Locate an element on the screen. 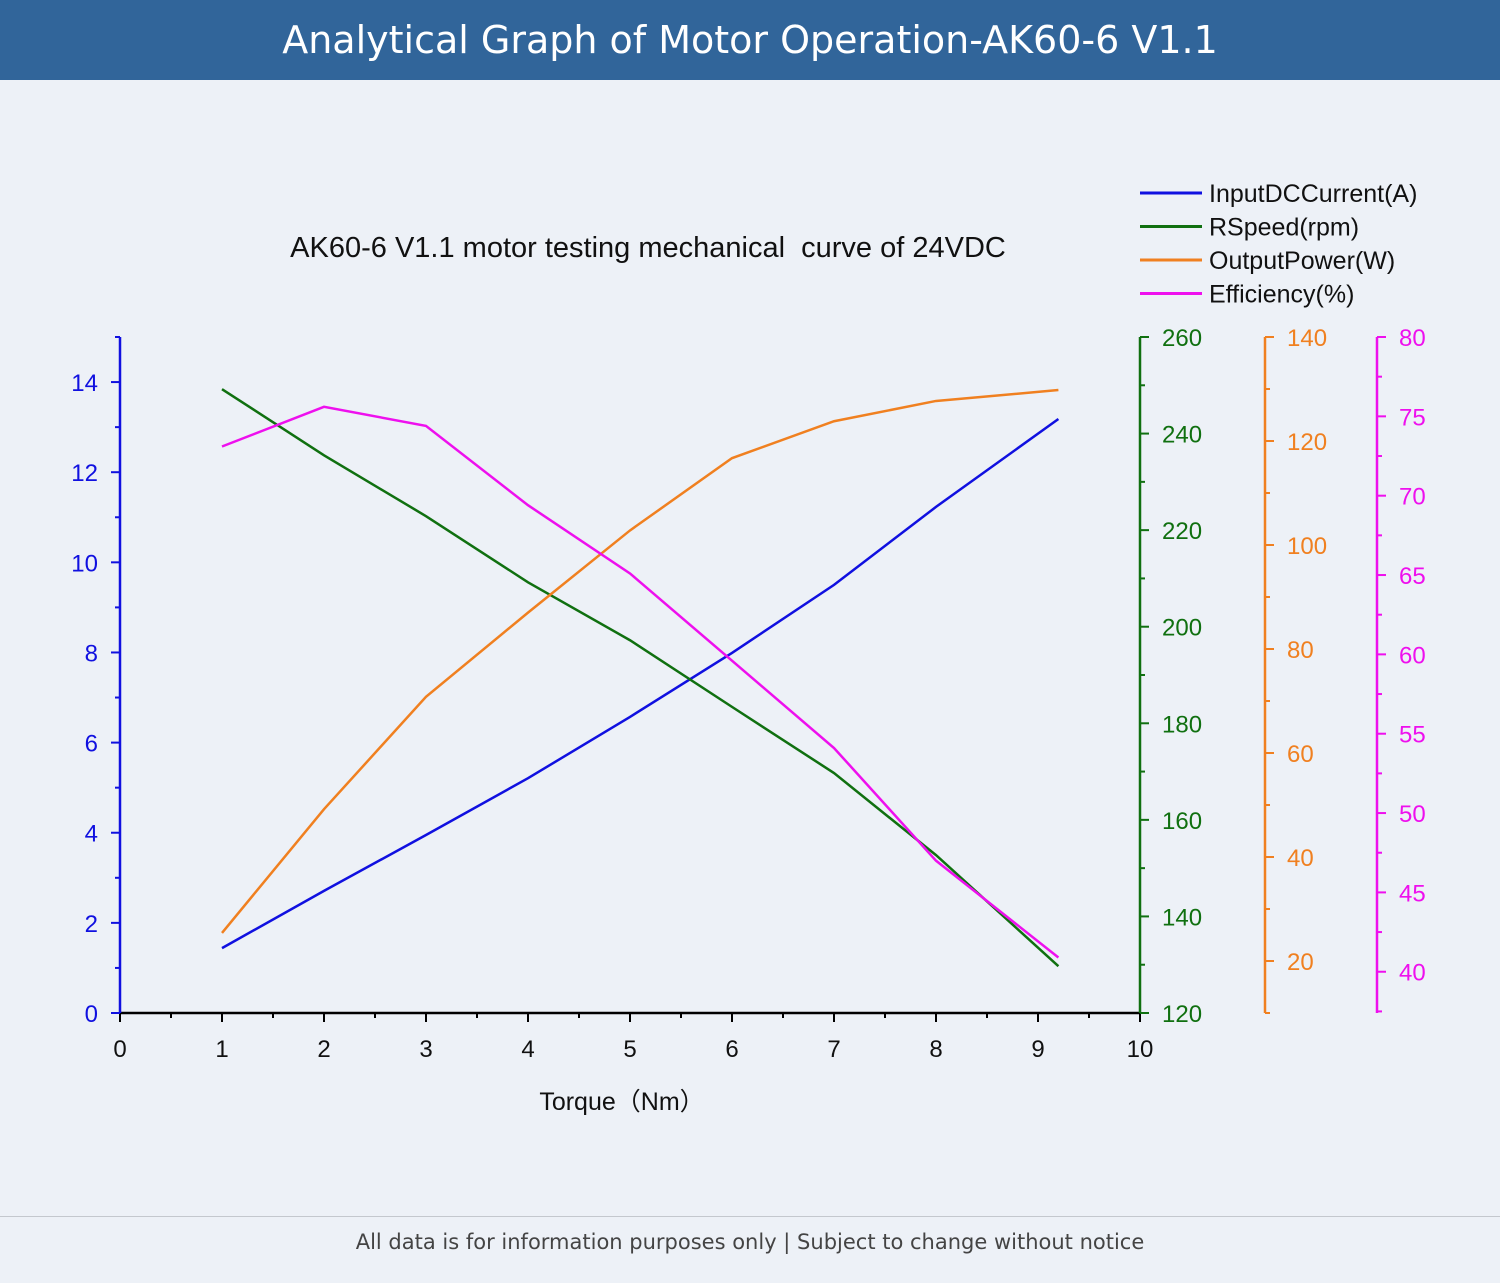  y-tick-label: 75 is located at coordinates (1412, 417).